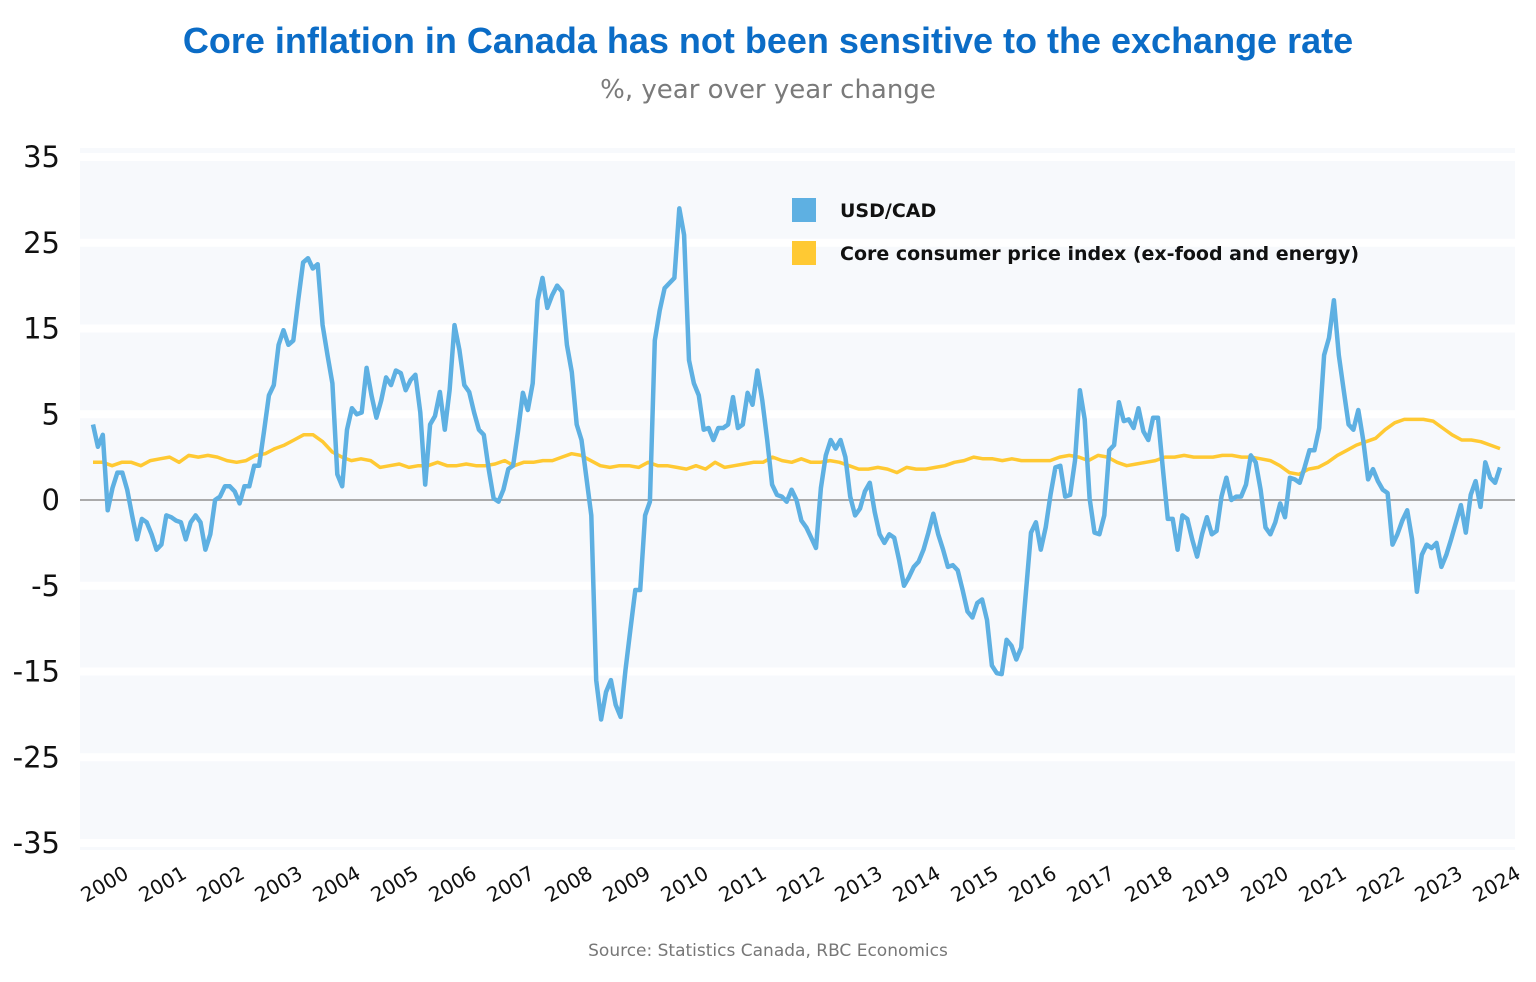 The height and width of the screenshot is (982, 1536). Describe the element at coordinates (797, 447) in the screenshot. I see `core-cpi-line` at that location.